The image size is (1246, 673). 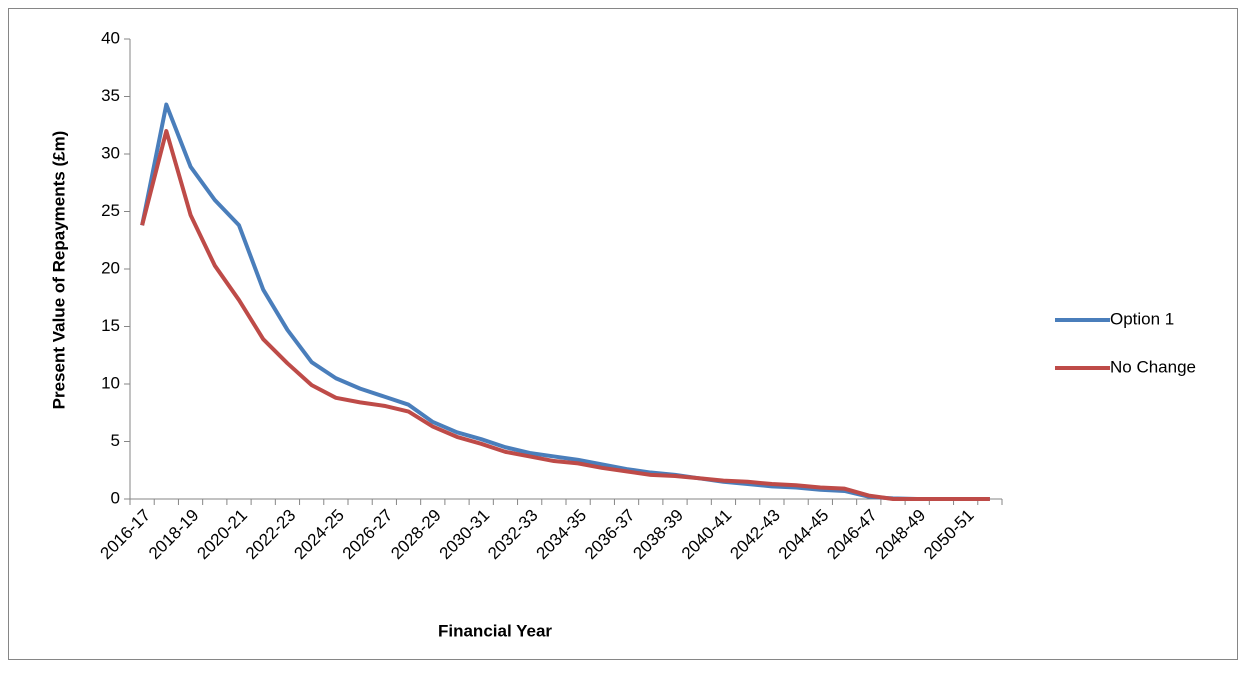 What do you see at coordinates (110, 210) in the screenshot?
I see `y-tick-label: 25` at bounding box center [110, 210].